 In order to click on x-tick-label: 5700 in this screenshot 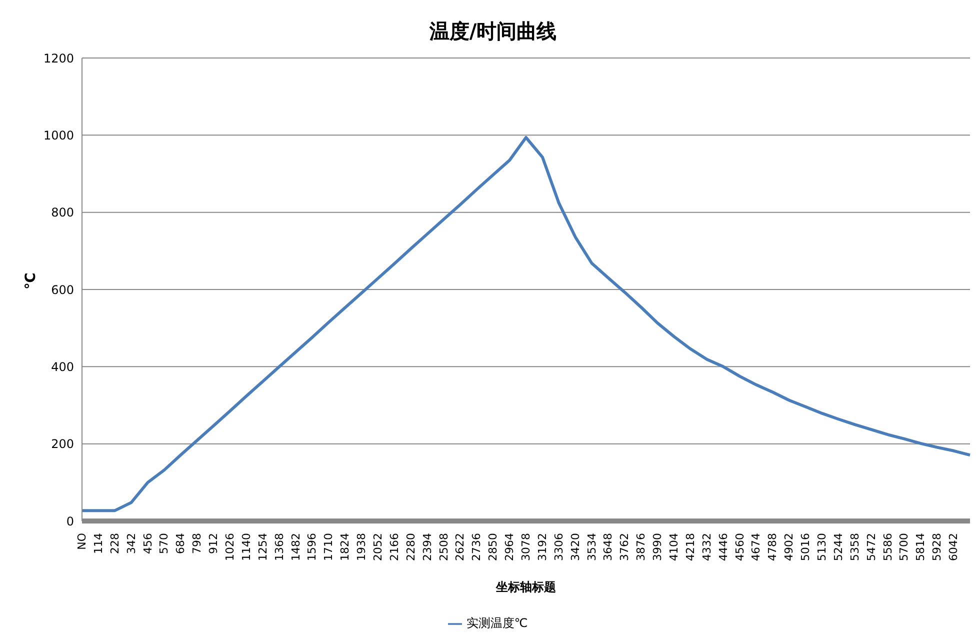, I will do `click(904, 547)`.